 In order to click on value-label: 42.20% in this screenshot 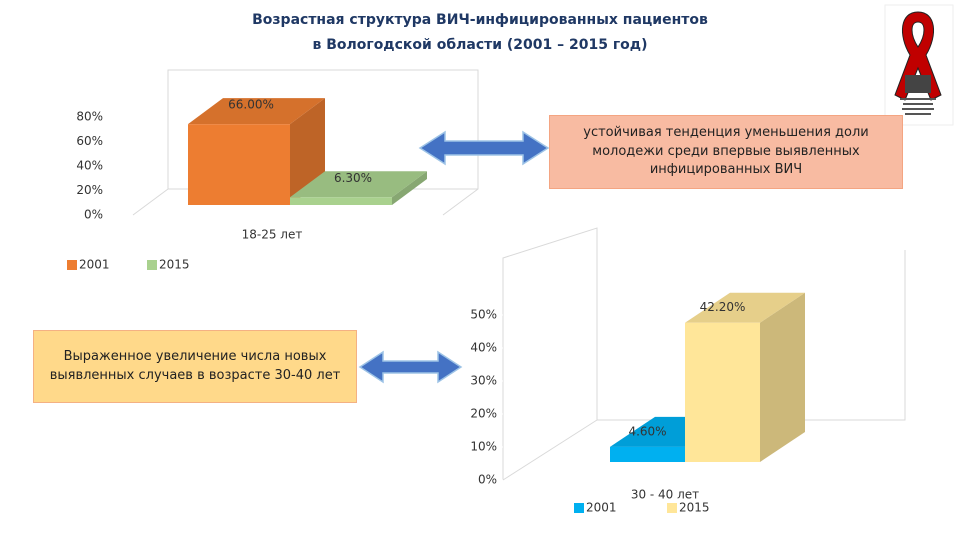, I will do `click(723, 307)`.